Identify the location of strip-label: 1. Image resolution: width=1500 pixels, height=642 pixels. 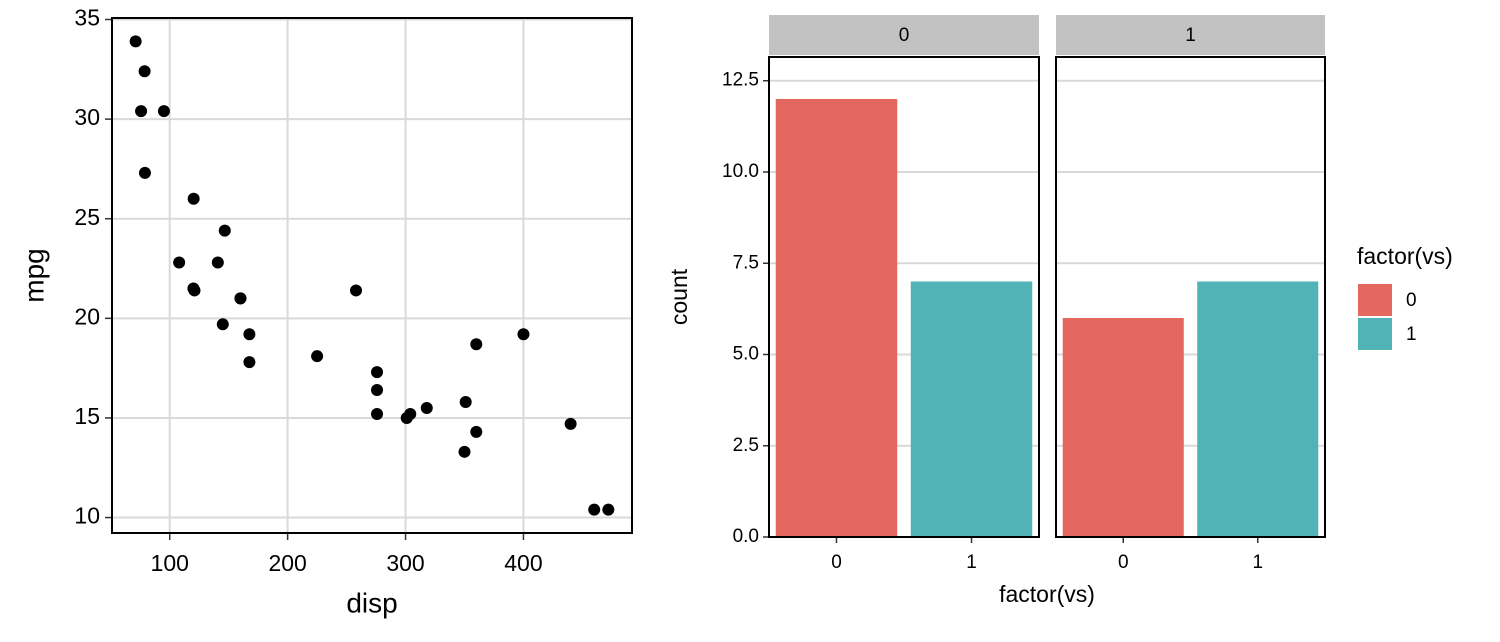
(1190, 35).